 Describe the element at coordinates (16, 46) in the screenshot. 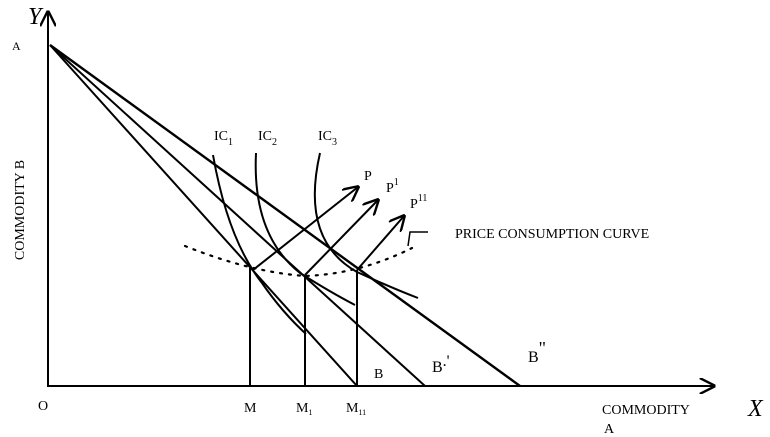

I see `point-label: A` at that location.